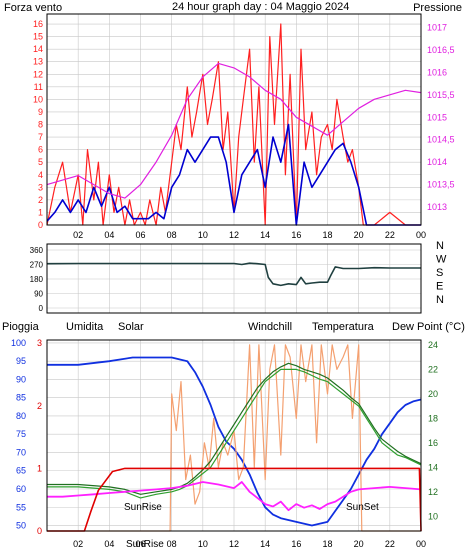 The width and height of the screenshot is (466, 555). I want to click on wind-y-tick: 9, so click(40, 112).